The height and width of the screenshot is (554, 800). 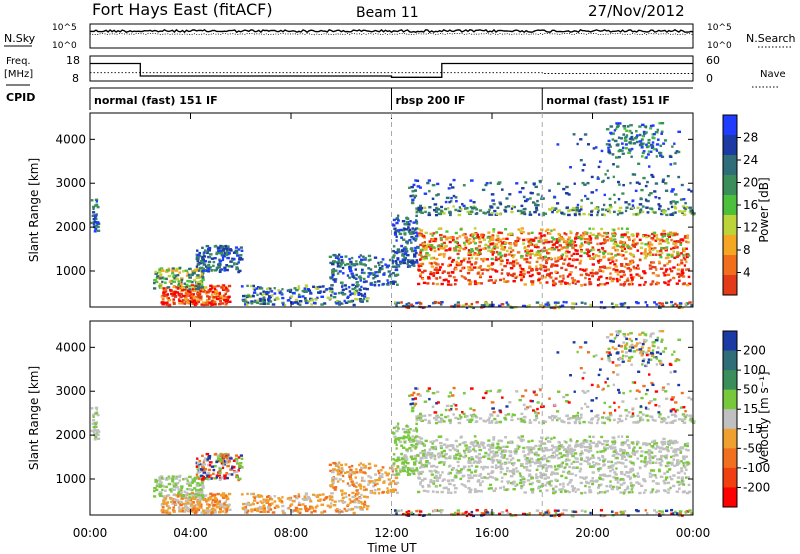 I want to click on power-colorbar-swatch, so click(x=730, y=245).